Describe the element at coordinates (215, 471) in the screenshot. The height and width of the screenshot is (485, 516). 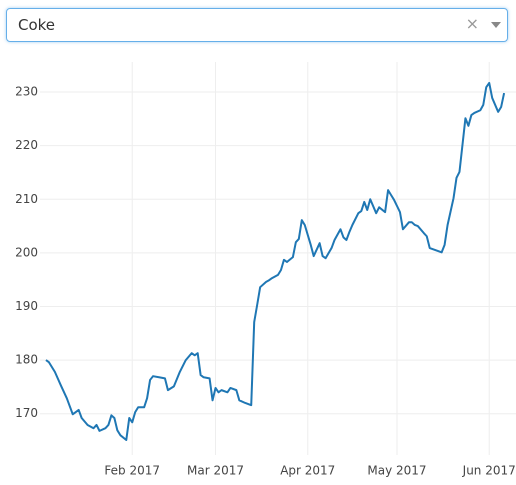
I see `x-tick-label: Mar 2017` at that location.